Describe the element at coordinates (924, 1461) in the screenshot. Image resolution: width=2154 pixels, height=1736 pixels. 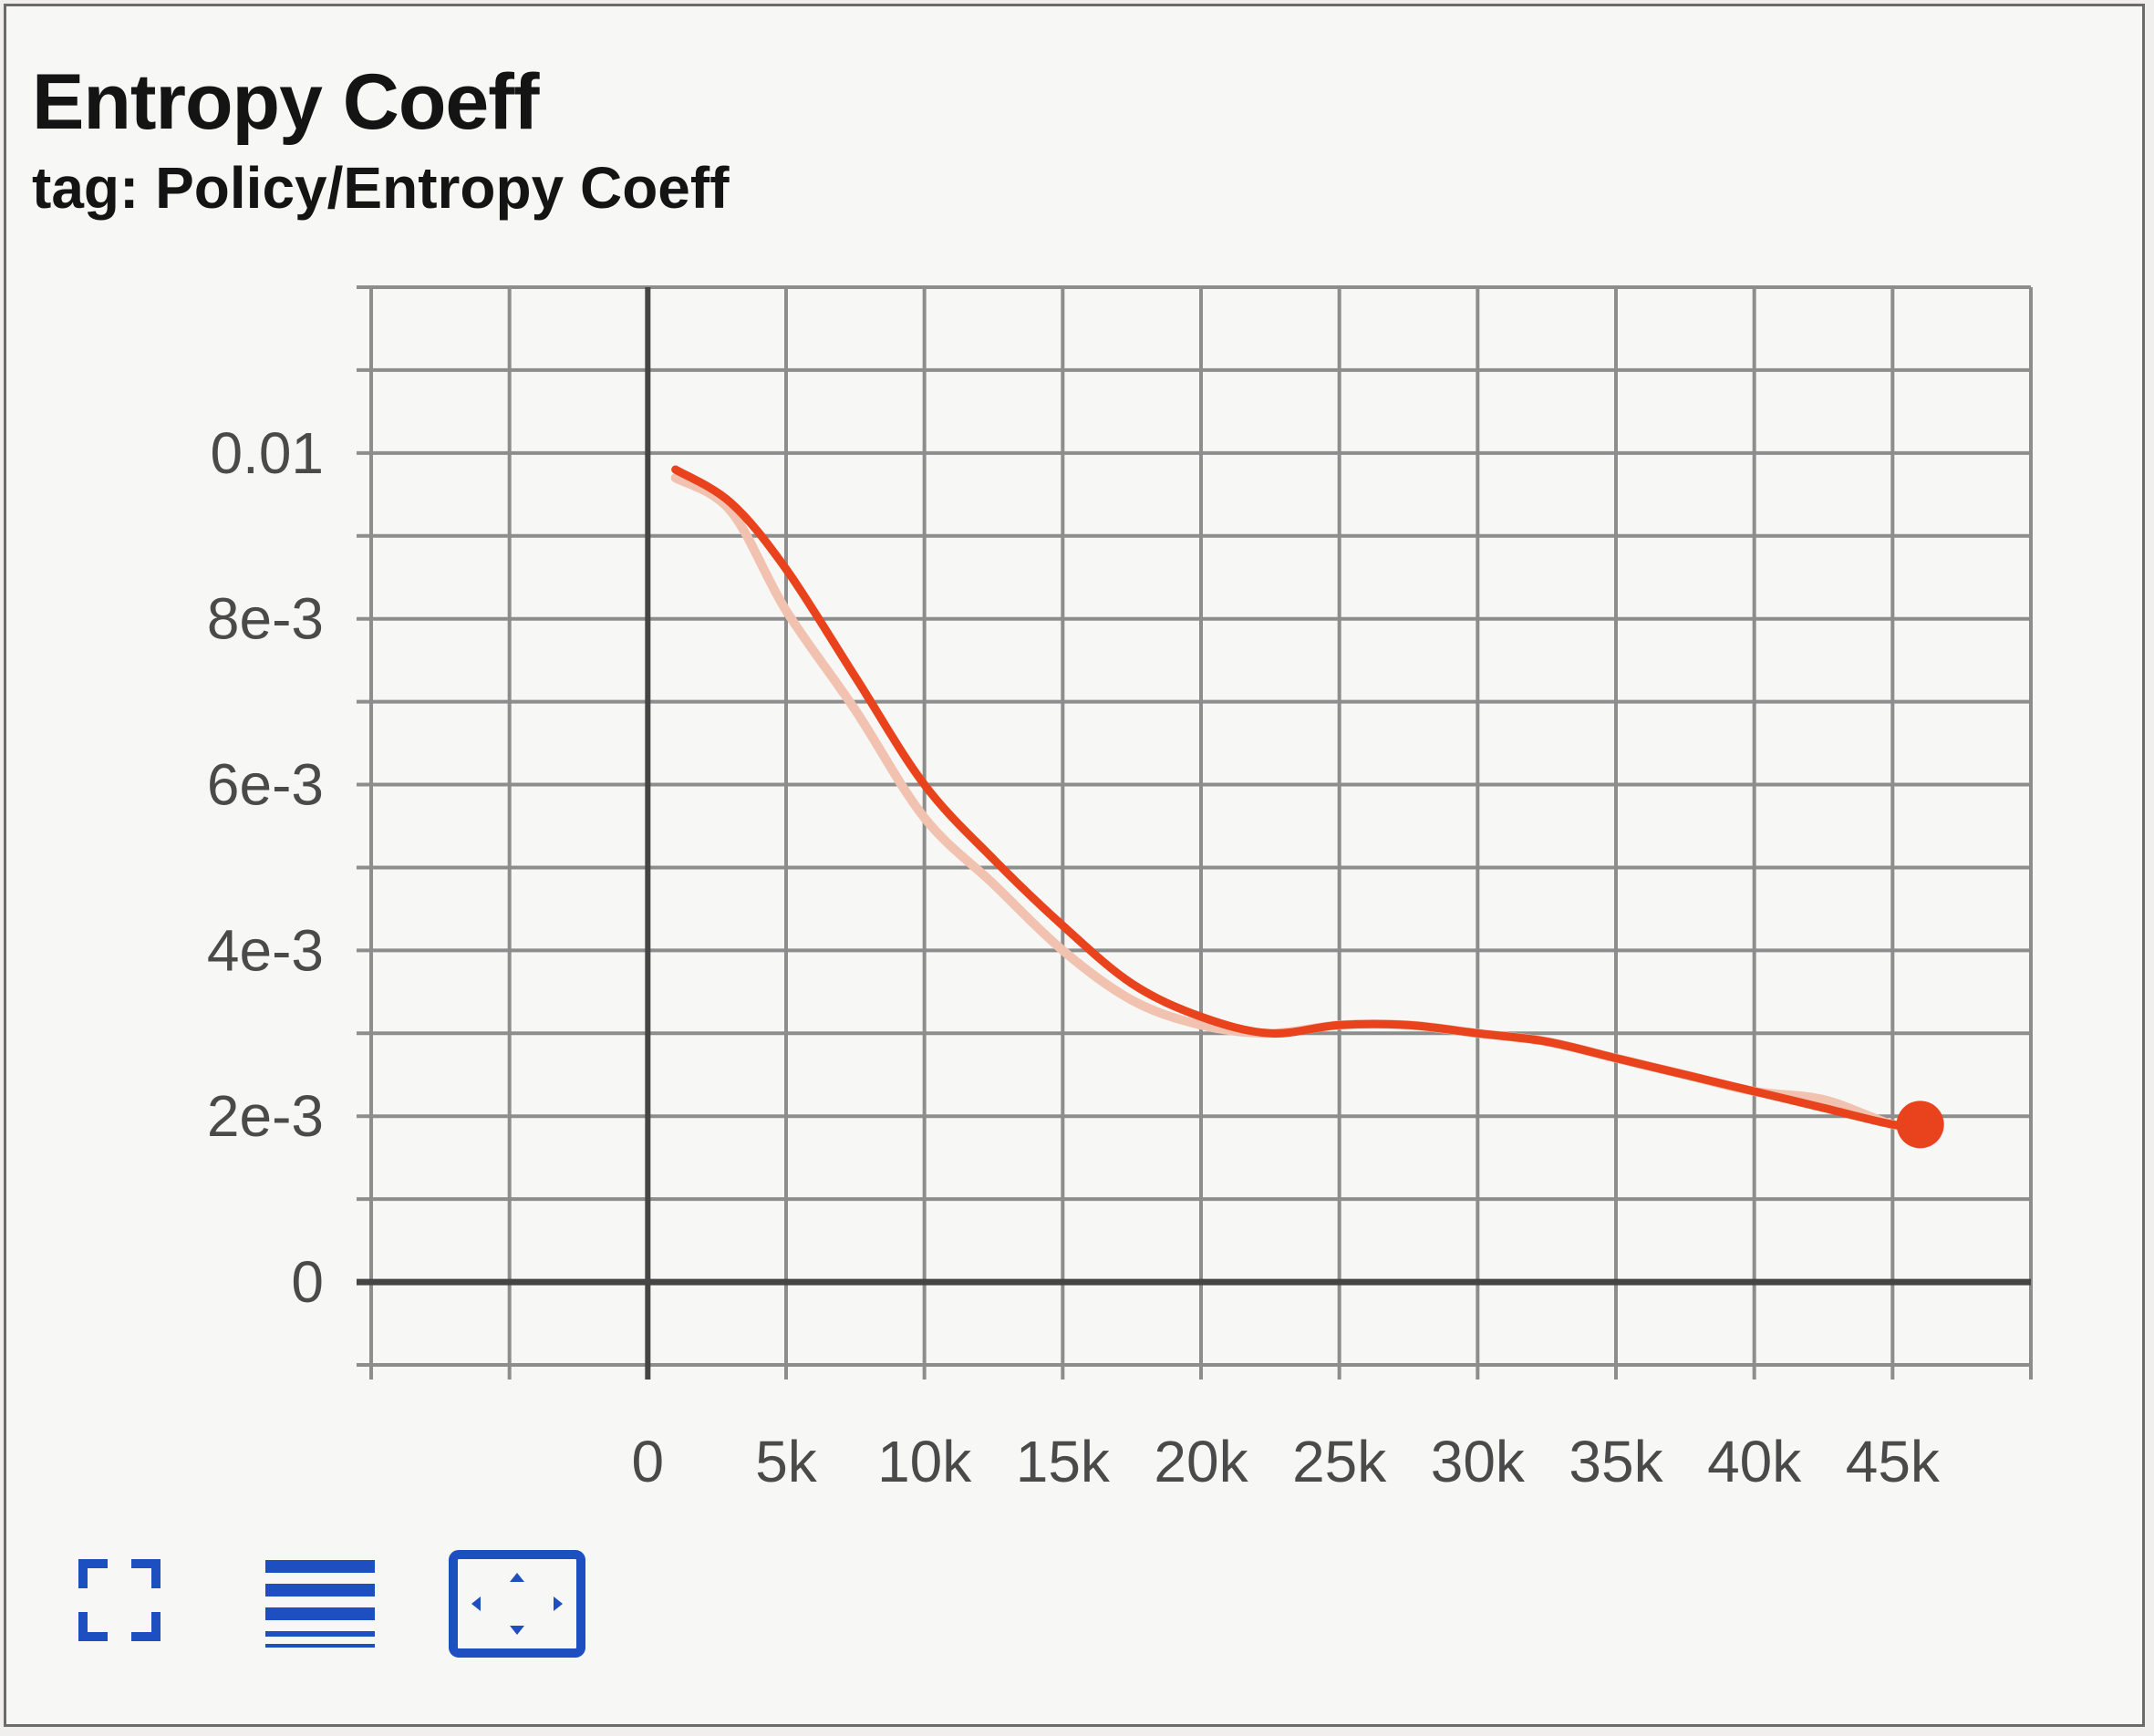
I see `x-tick-label: 10k` at that location.